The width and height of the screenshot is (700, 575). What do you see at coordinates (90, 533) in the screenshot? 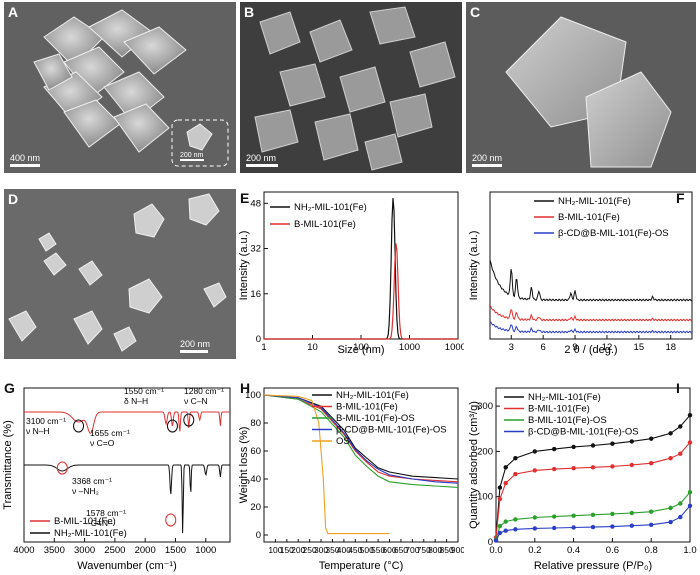
I see `legend-label-g-1: NH₂-MIL-101(Fe)` at bounding box center [90, 533].